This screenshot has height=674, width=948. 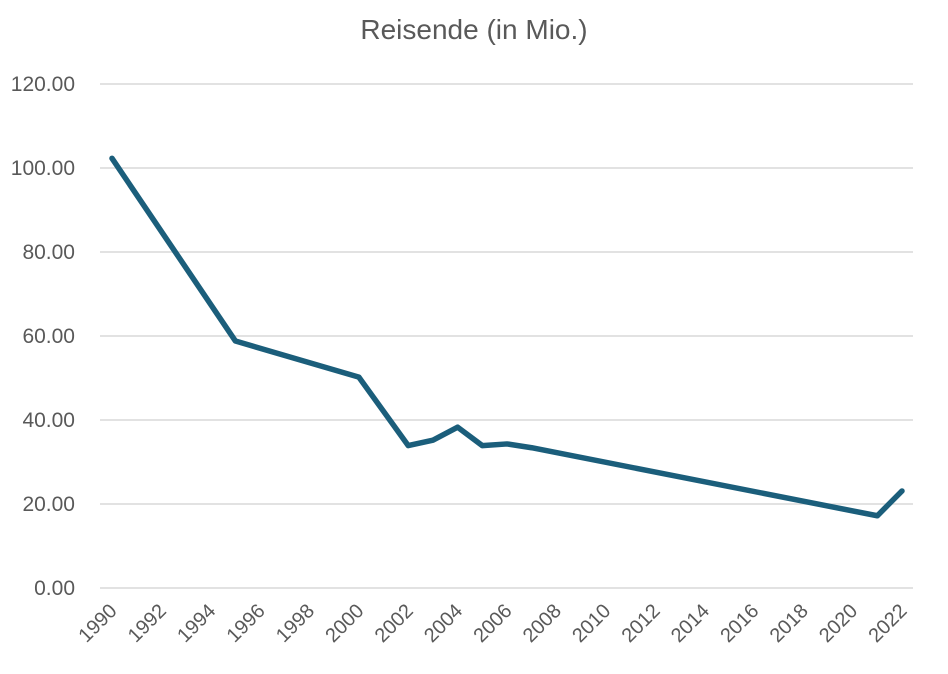 I want to click on x-tick-label: 2020, so click(x=838, y=623).